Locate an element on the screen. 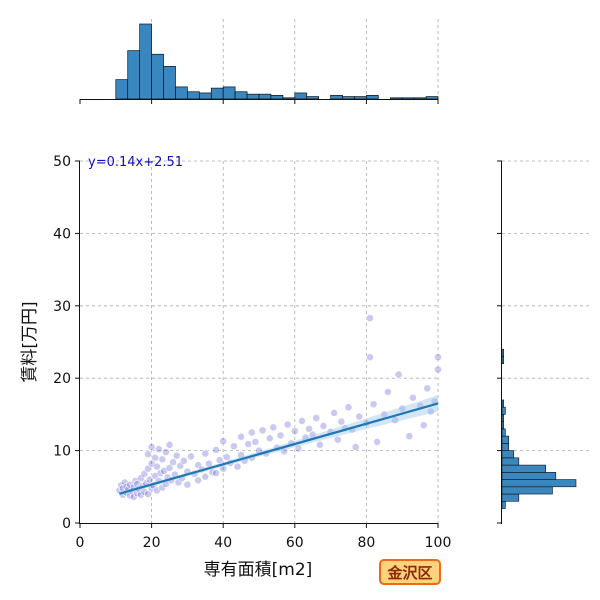 The width and height of the screenshot is (600, 600). district-badge: 金沢区 is located at coordinates (410, 572).